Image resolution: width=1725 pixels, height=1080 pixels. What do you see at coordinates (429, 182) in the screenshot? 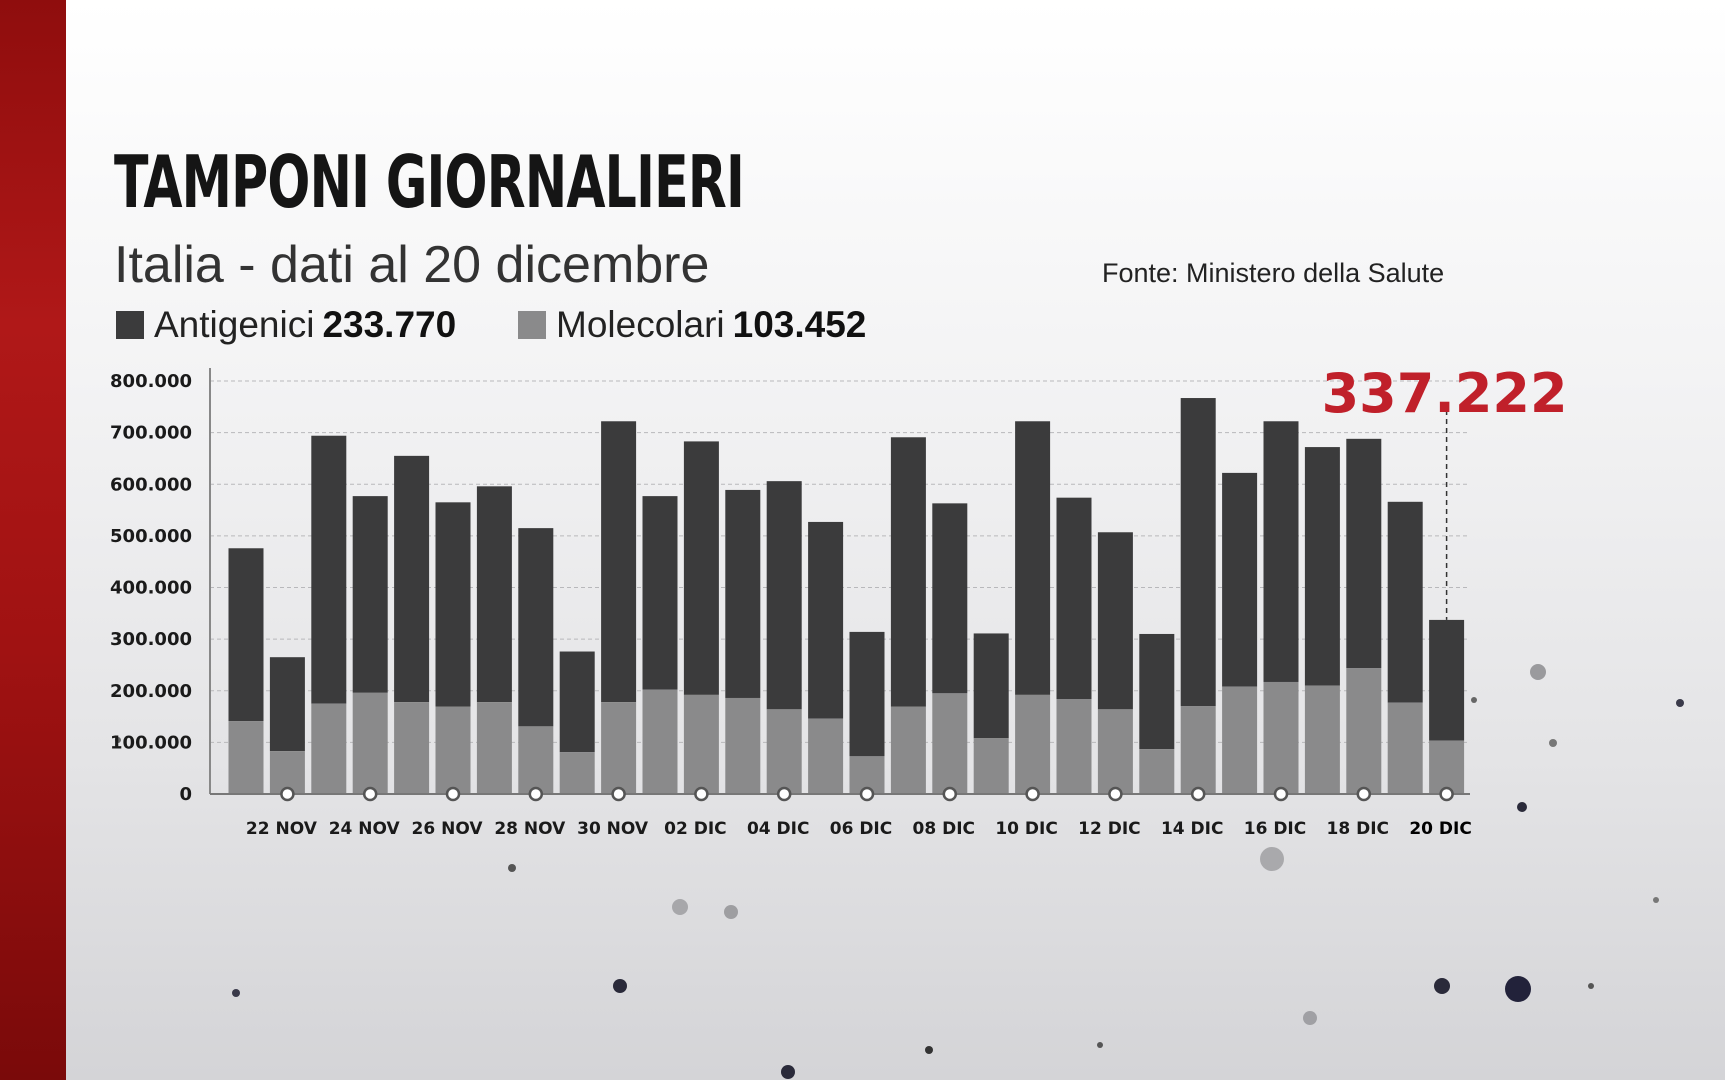
I see `page-title: TAMPONI GIORNALIERI` at bounding box center [429, 182].